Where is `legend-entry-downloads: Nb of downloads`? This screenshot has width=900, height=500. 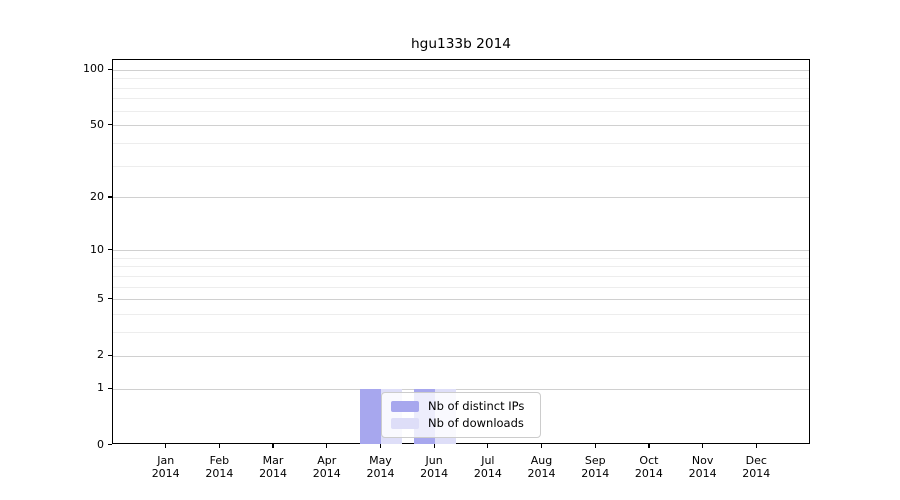 legend-entry-downloads: Nb of downloads is located at coordinates (461, 423).